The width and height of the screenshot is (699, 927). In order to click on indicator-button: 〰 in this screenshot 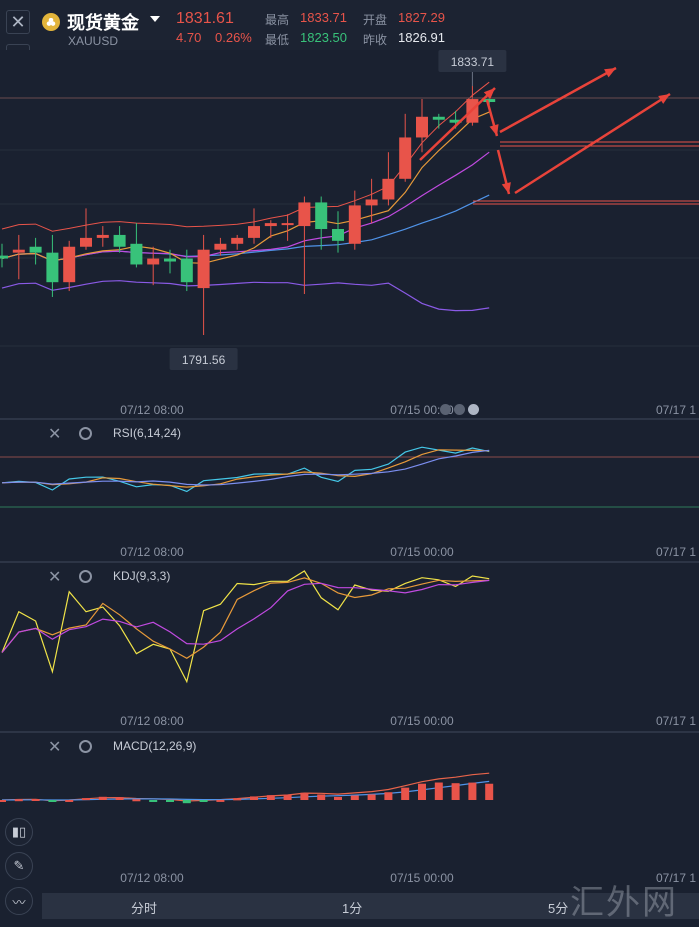, I will do `click(19, 901)`.